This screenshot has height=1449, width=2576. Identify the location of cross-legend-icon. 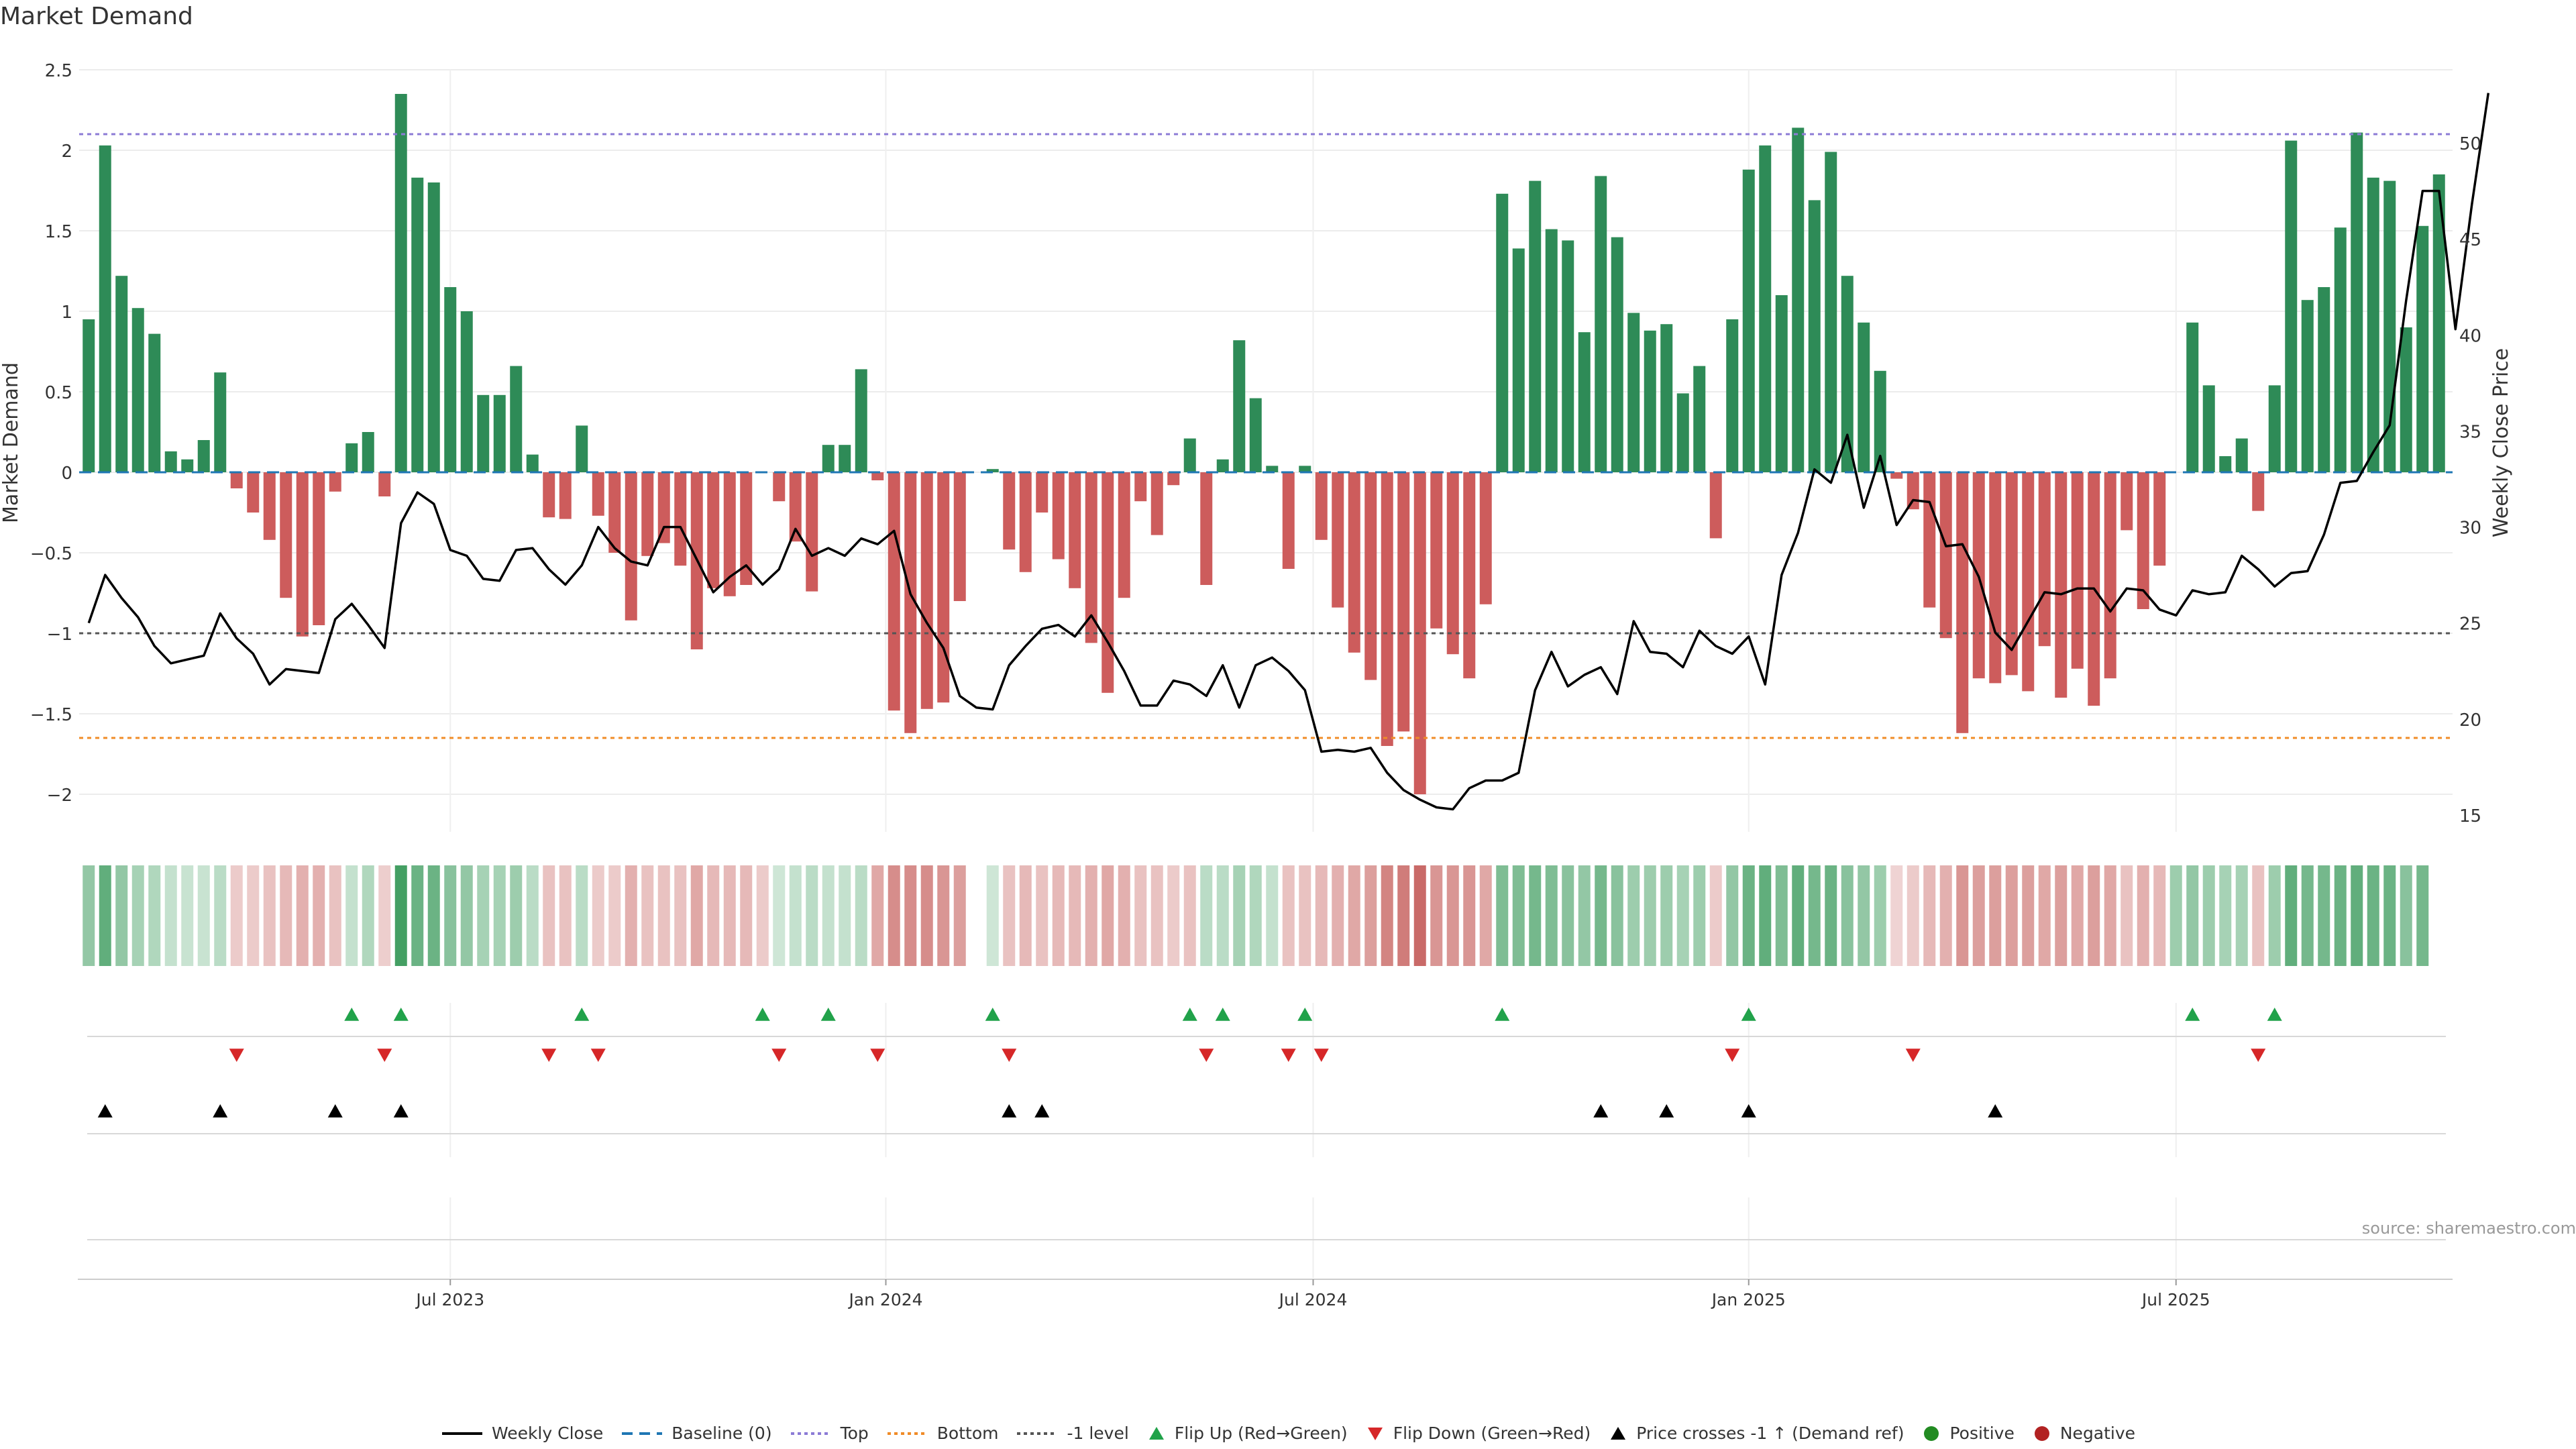
(1618, 1433).